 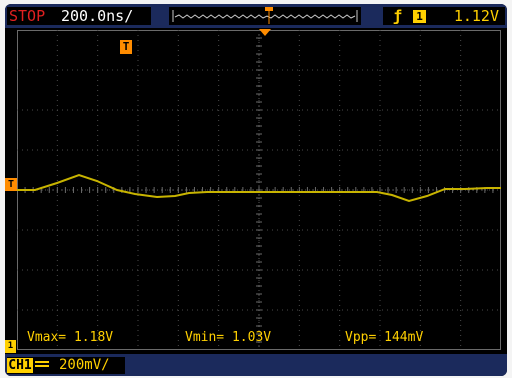 I want to click on memory-overview, so click(x=265, y=16).